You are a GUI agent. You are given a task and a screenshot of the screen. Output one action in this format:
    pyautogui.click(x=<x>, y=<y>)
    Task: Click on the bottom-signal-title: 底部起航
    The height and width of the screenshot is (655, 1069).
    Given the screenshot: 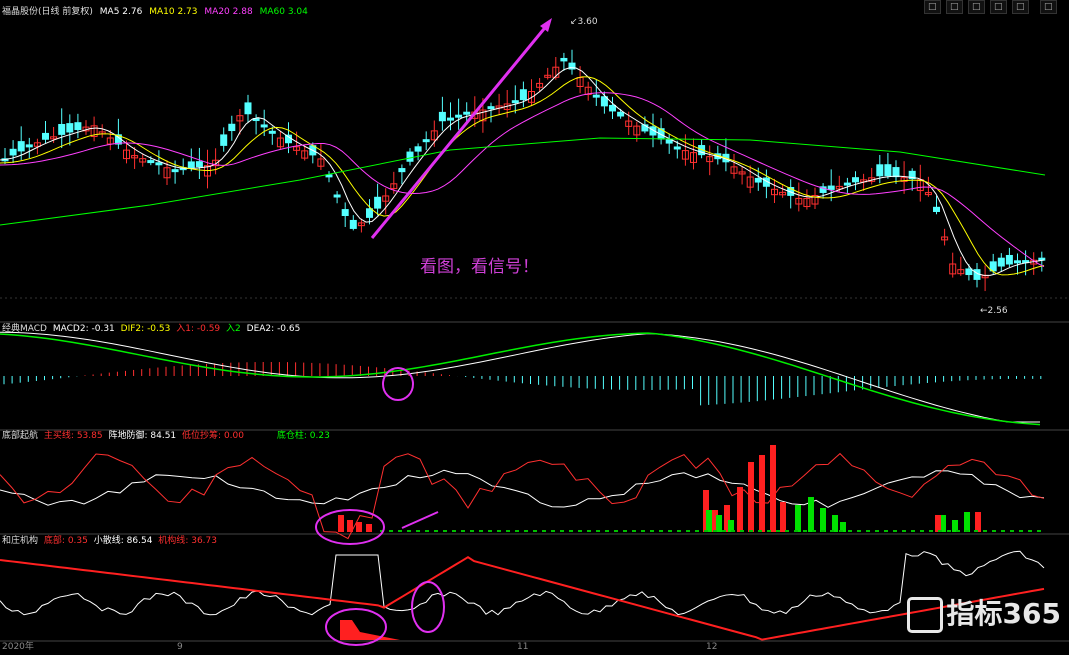 What is the action you would take?
    pyautogui.click(x=20, y=436)
    